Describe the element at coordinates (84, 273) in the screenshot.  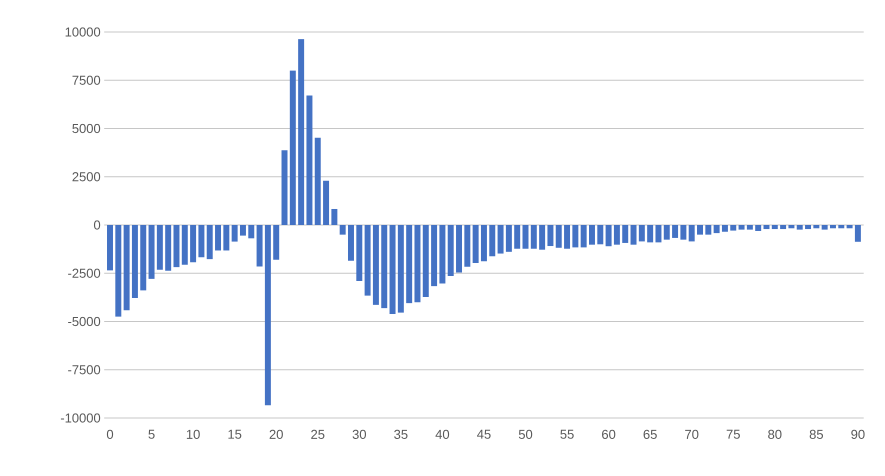
I see `y-tick-label: -2500` at that location.